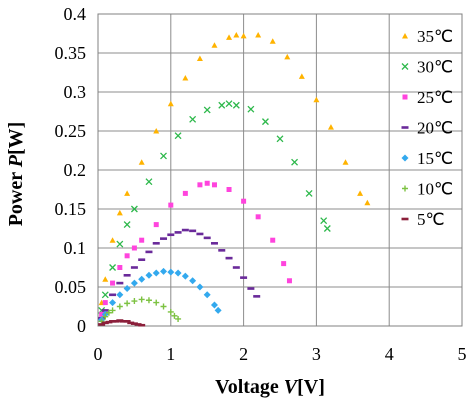  Describe the element at coordinates (16, 138) in the screenshot. I see `y-axis-title-unit: [W]` at that location.